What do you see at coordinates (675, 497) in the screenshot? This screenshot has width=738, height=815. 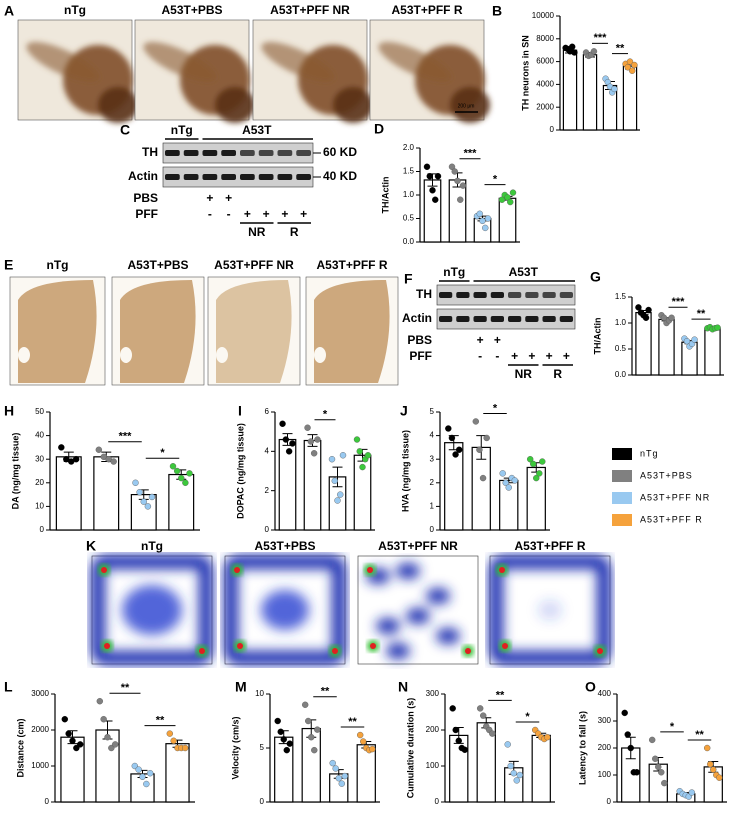 I see `legend-label: A53T+PFF NR` at bounding box center [675, 497].